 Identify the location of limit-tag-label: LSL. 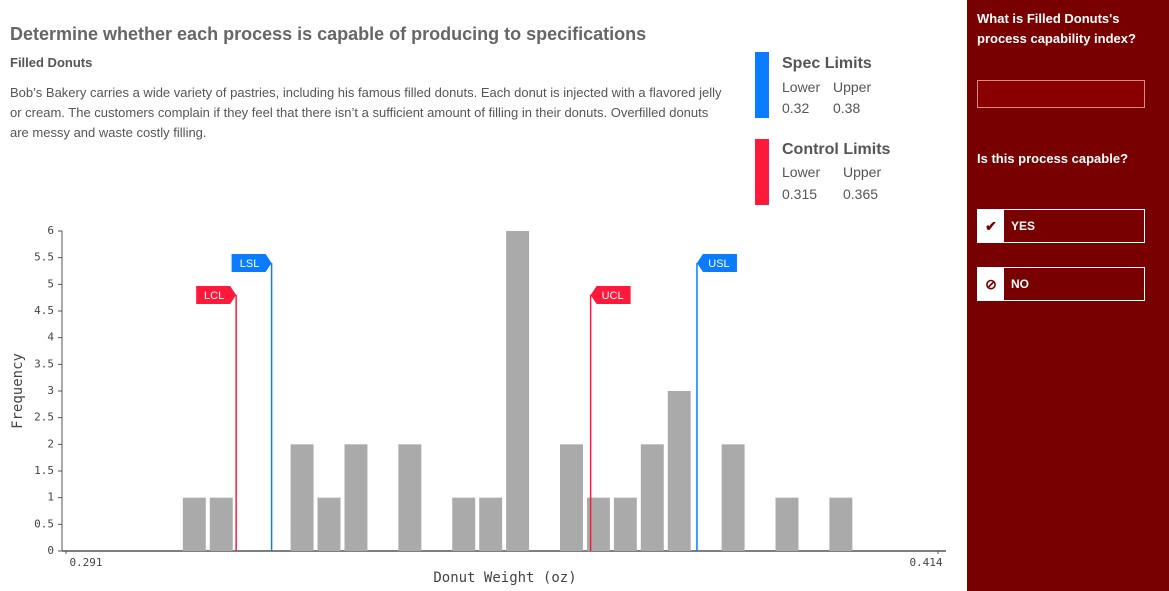
(250, 264).